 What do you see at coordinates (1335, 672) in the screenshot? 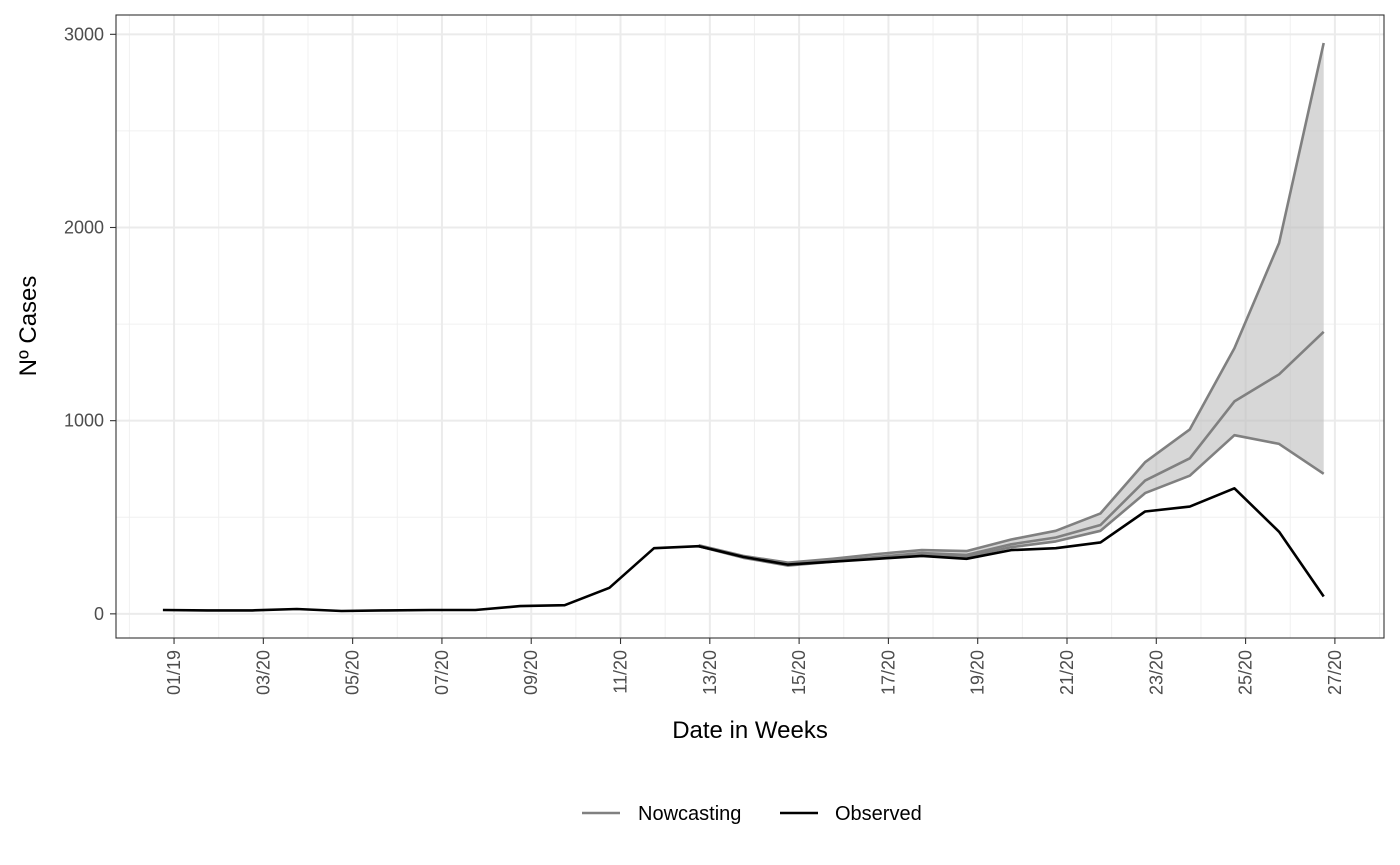
I see `x-tick-label: 27/20` at bounding box center [1335, 672].